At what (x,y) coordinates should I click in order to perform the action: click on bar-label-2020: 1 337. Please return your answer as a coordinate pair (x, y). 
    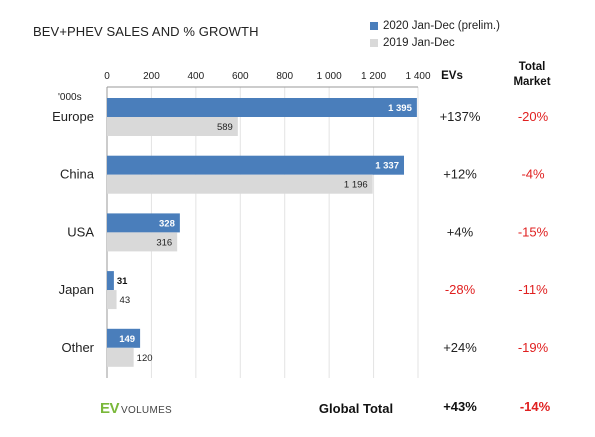
    Looking at the image, I should click on (387, 166).